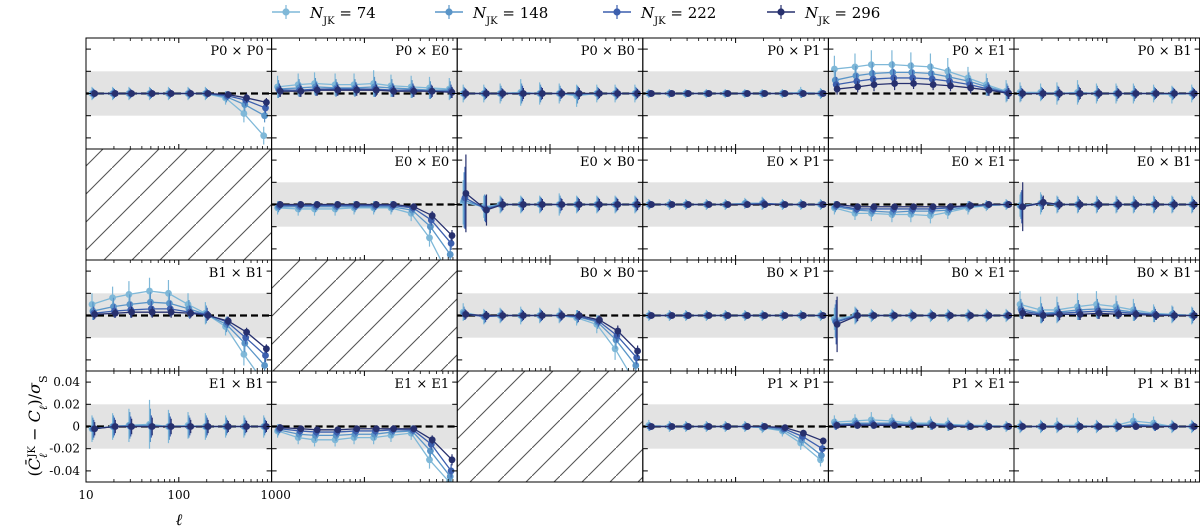 The width and height of the screenshot is (1200, 531). Describe the element at coordinates (32, 451) in the screenshot. I see `y-axis-label-part: JK` at that location.